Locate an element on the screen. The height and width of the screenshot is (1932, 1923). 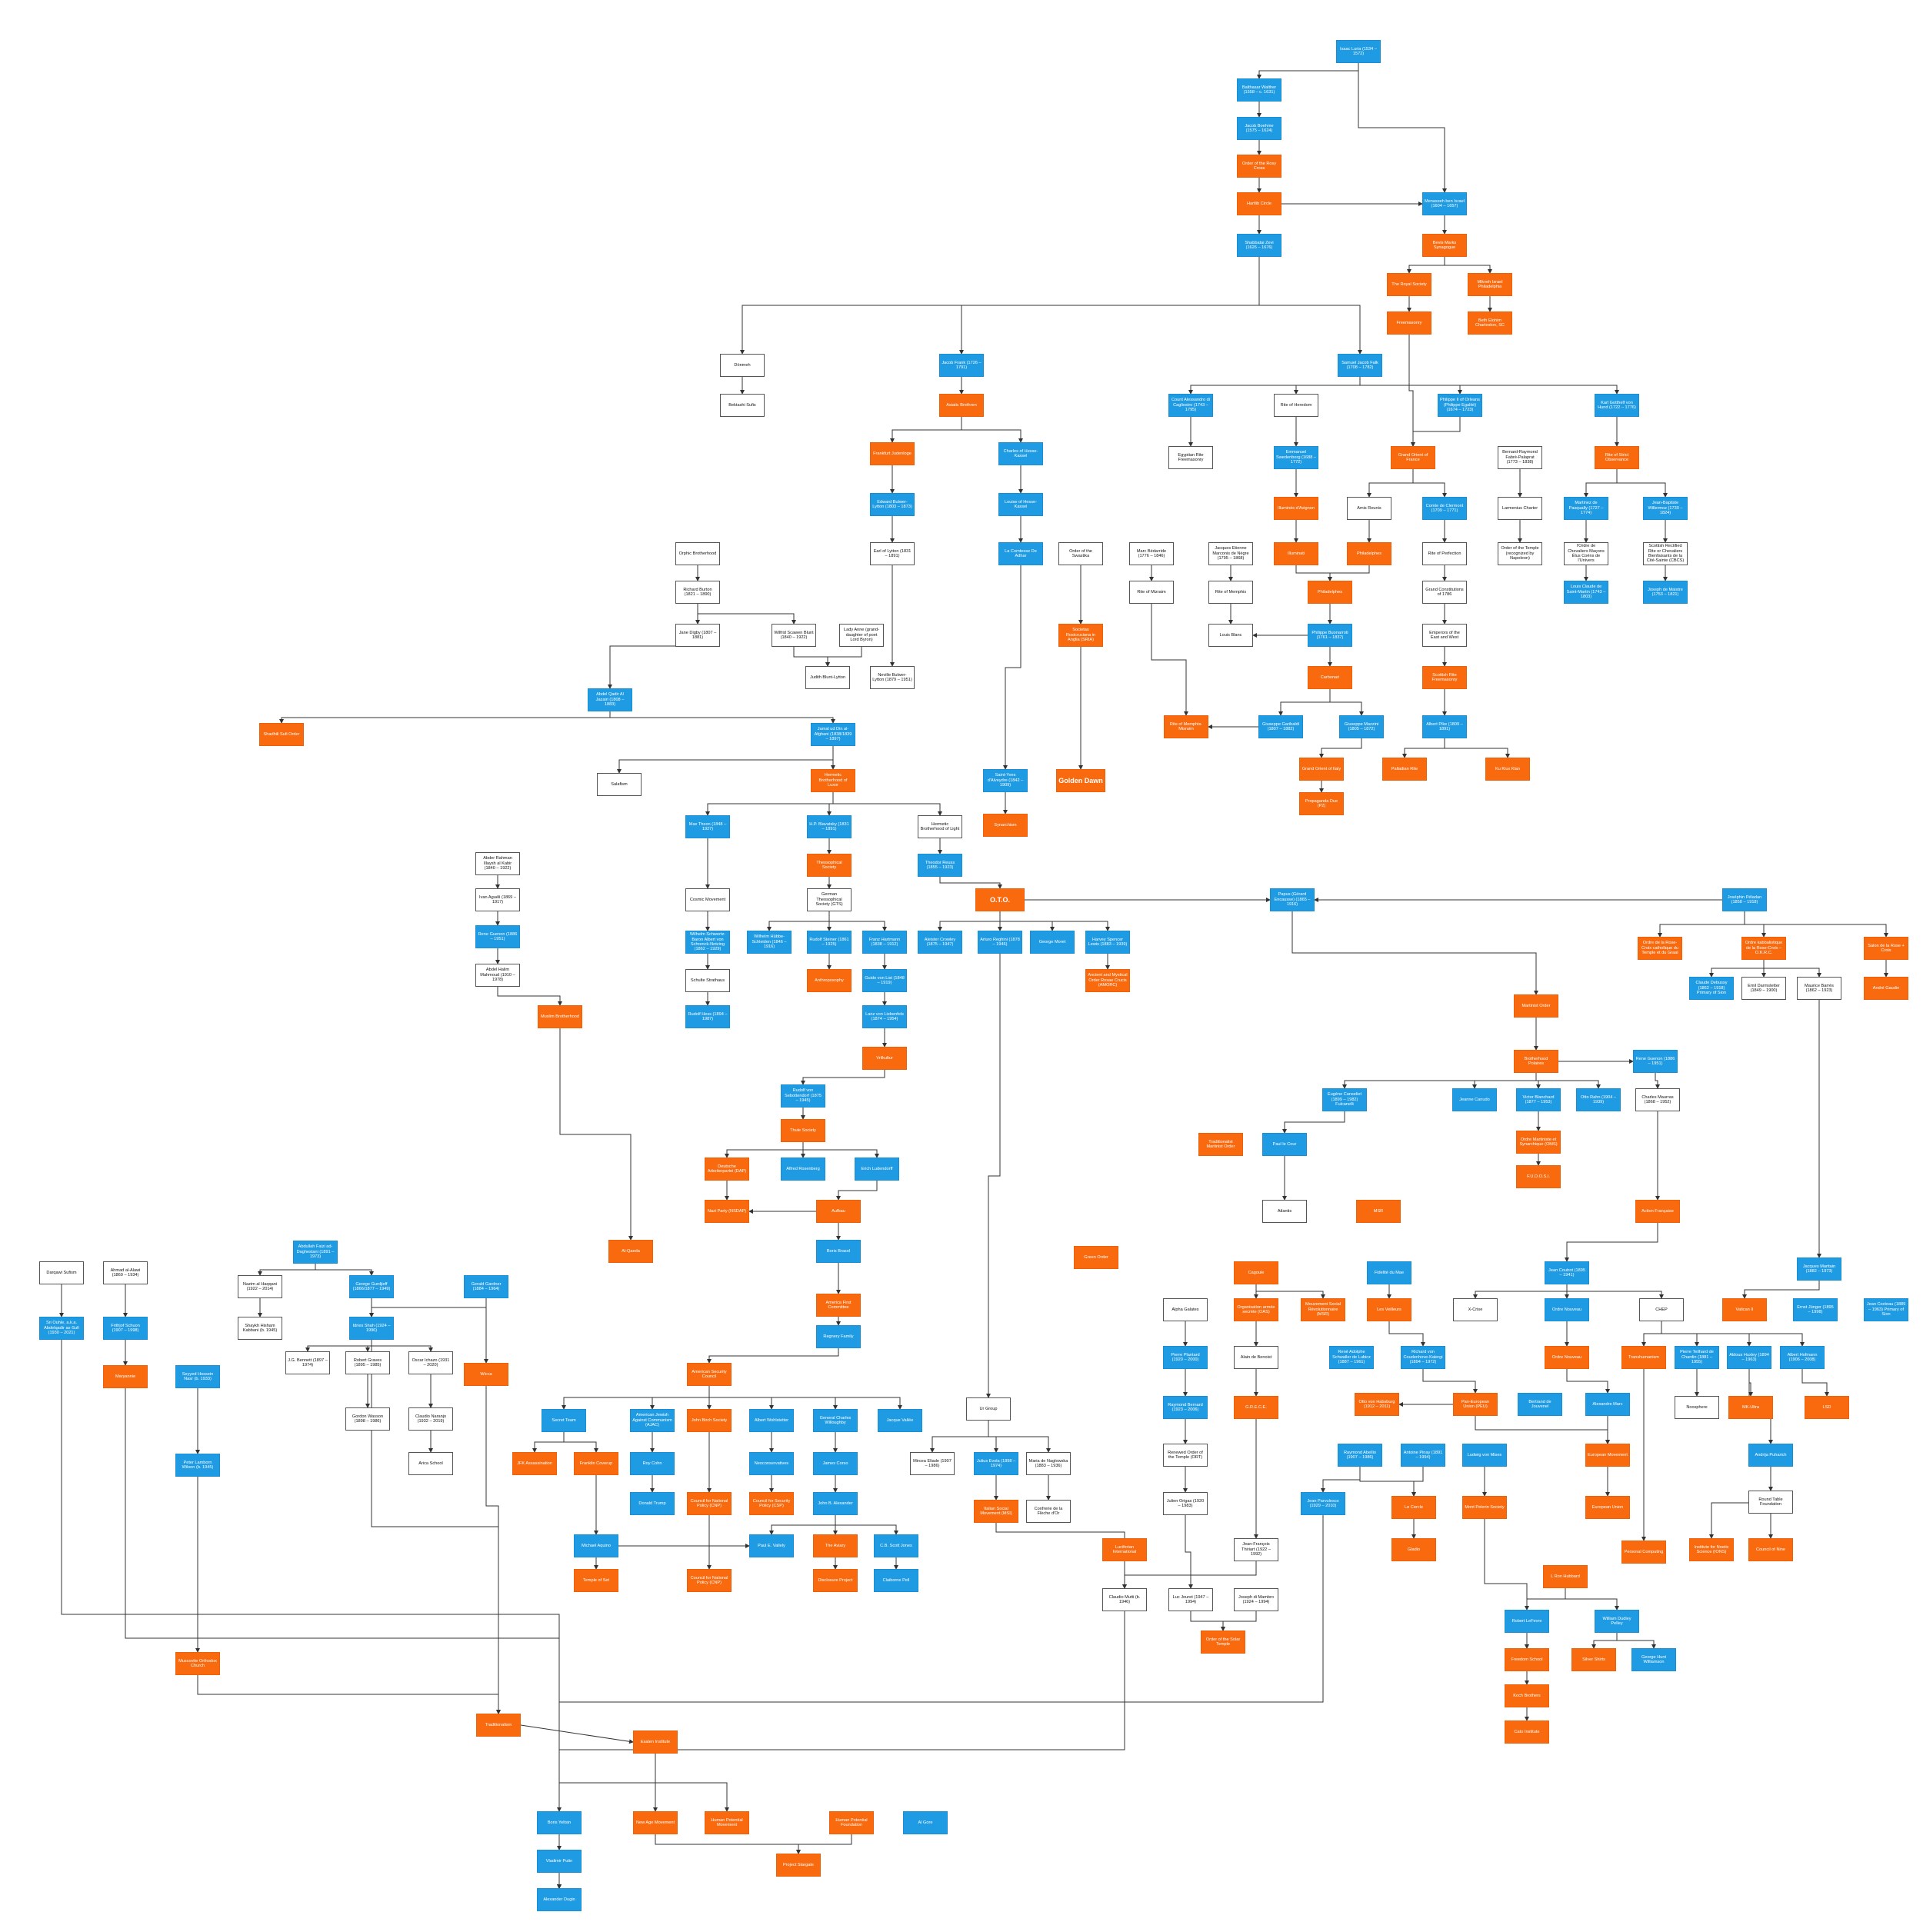
node-aldous-huxley: Aldous Huxley (1894 – 1963) is located at coordinates (1749, 1357).